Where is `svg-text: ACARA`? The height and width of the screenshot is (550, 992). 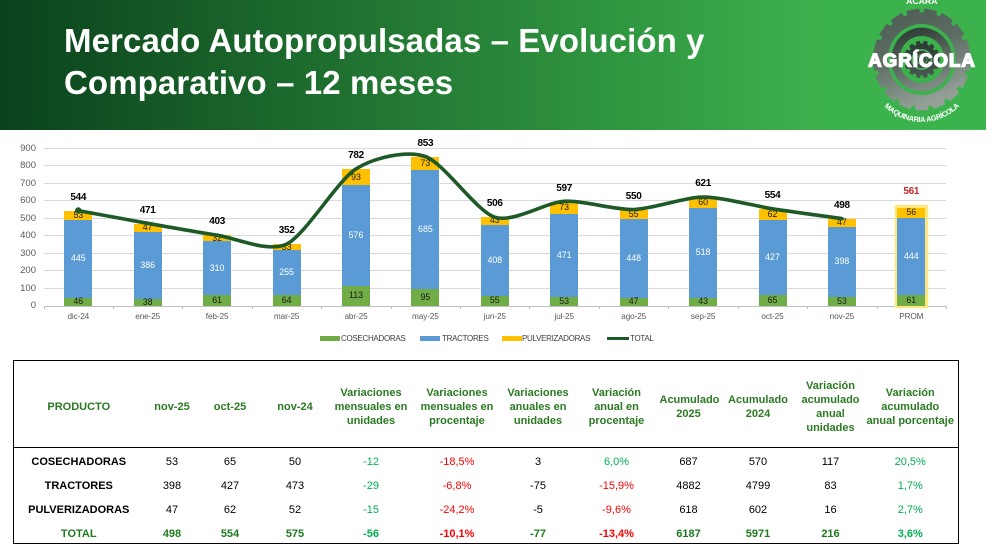 svg-text: ACARA is located at coordinates (922, 3).